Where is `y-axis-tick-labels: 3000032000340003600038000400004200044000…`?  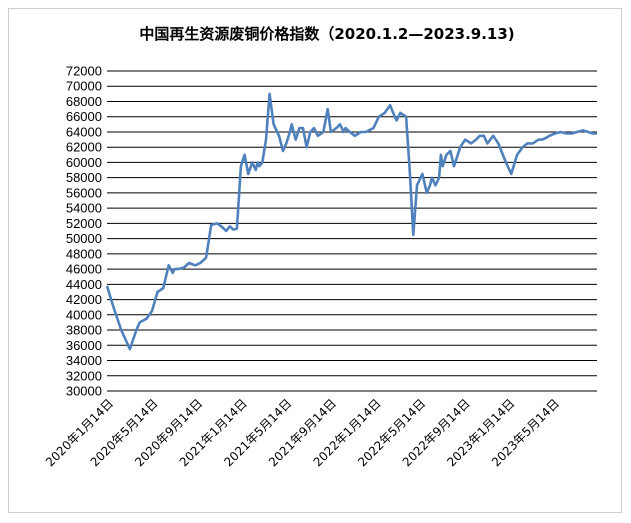
y-axis-tick-labels: 3000032000340003600038000400004200044000… is located at coordinates (84, 231).